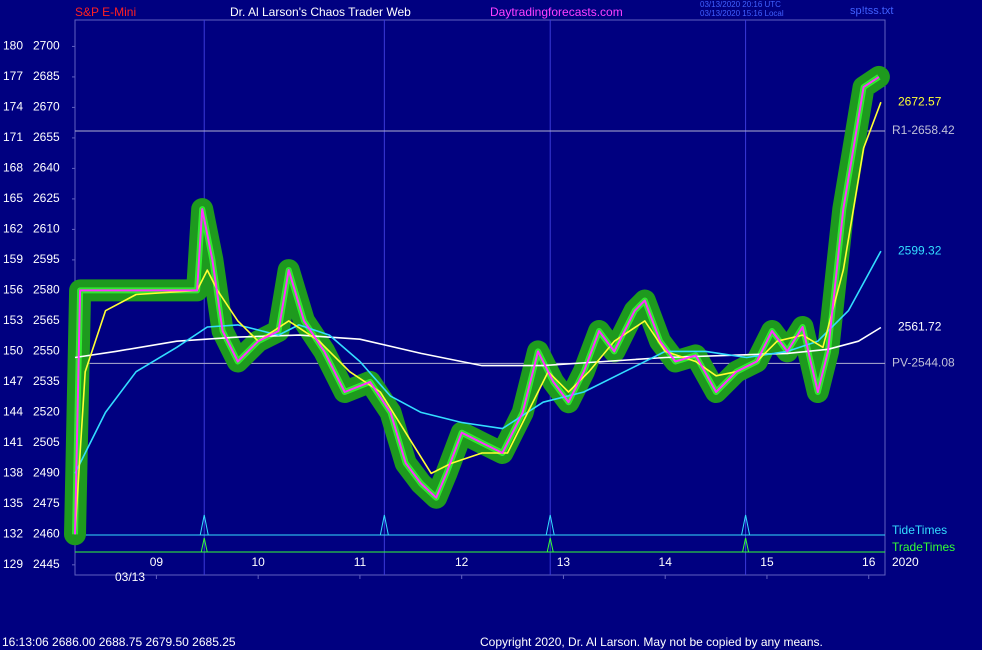  I want to click on x-tick-label: 11, so click(360, 562).